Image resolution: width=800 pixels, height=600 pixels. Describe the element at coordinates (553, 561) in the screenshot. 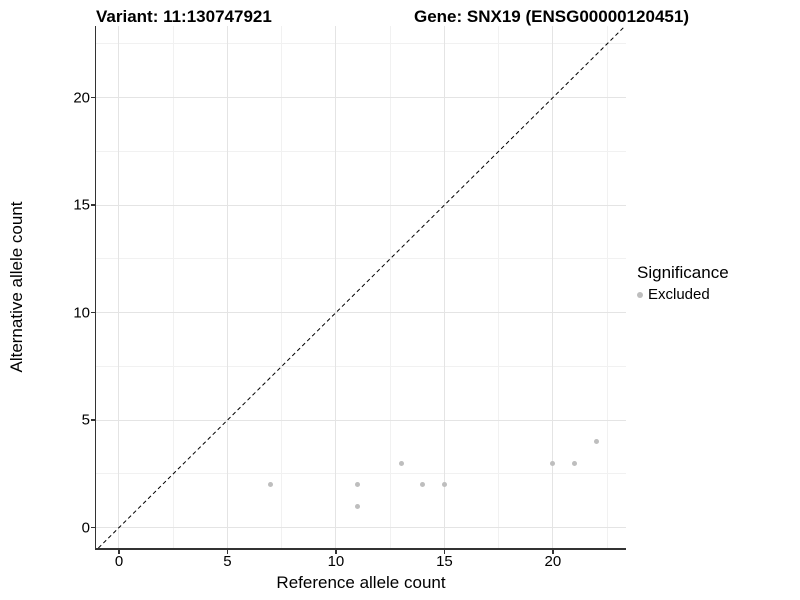

I see `x-tick-label: 20` at that location.